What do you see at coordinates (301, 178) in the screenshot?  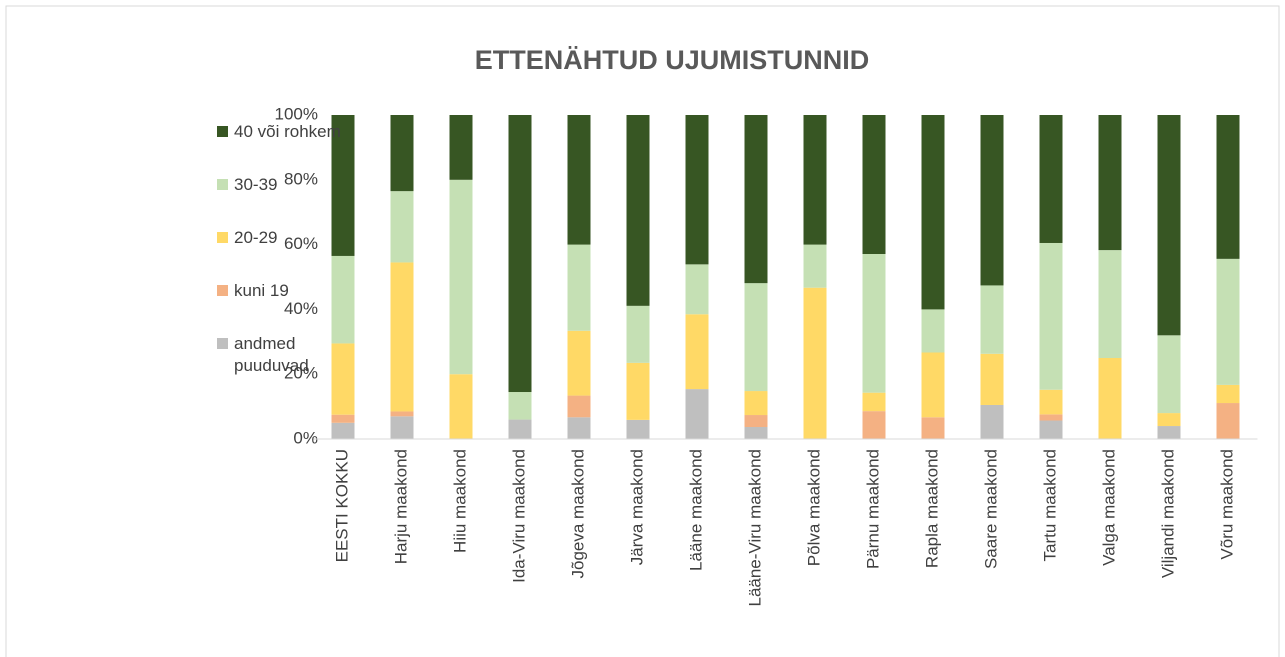 I see `y-tick-label: 80%` at bounding box center [301, 178].